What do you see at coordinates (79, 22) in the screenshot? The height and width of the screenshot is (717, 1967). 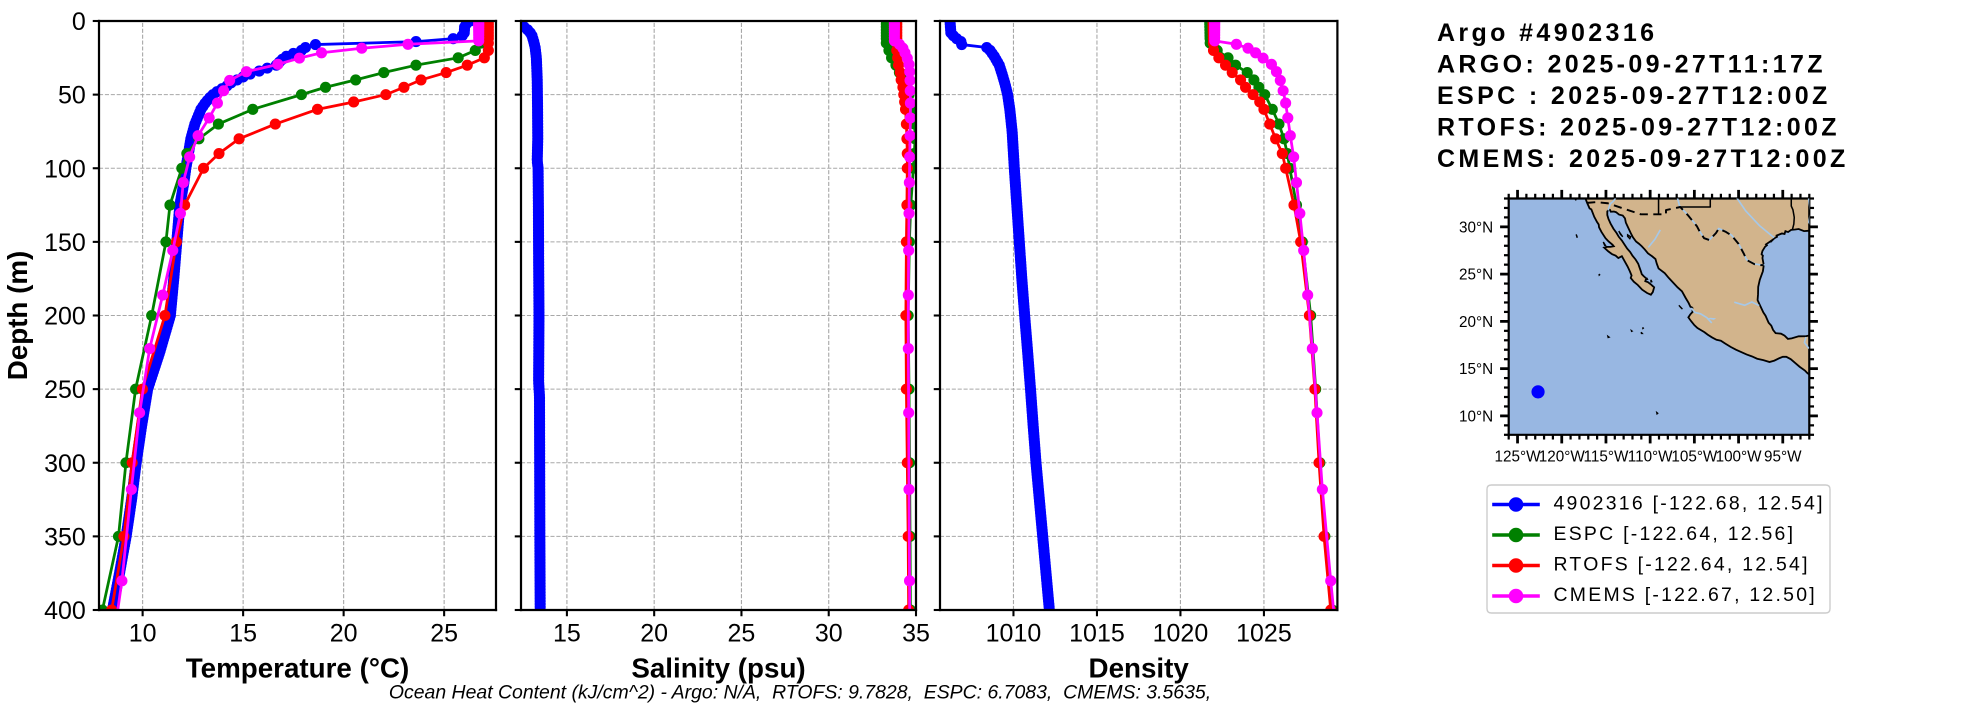 I see `svg-text: 0` at bounding box center [79, 22].